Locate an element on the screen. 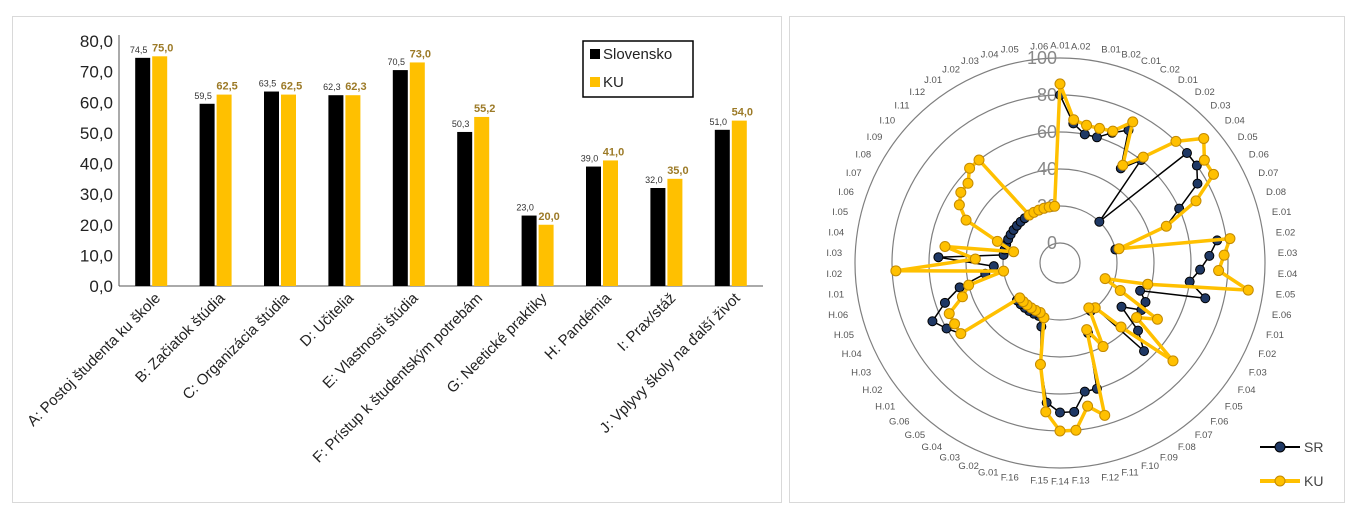 This screenshot has width=1352, height=507. legend-marker is located at coordinates (1280, 481).